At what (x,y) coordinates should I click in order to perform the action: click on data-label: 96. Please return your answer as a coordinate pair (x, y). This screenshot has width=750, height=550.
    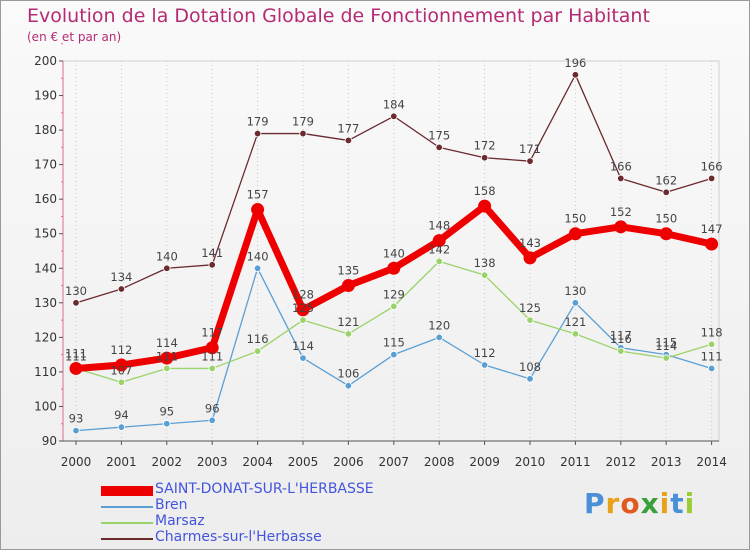
    Looking at the image, I should click on (212, 408).